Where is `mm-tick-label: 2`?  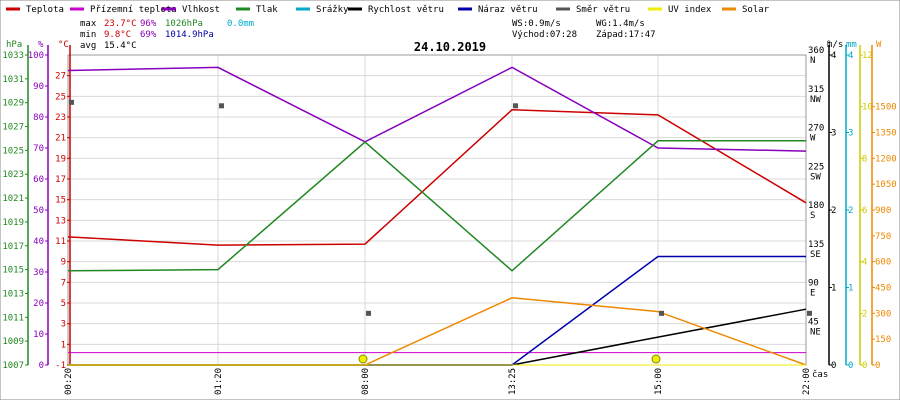 mm-tick-label: 2 is located at coordinates (850, 211).